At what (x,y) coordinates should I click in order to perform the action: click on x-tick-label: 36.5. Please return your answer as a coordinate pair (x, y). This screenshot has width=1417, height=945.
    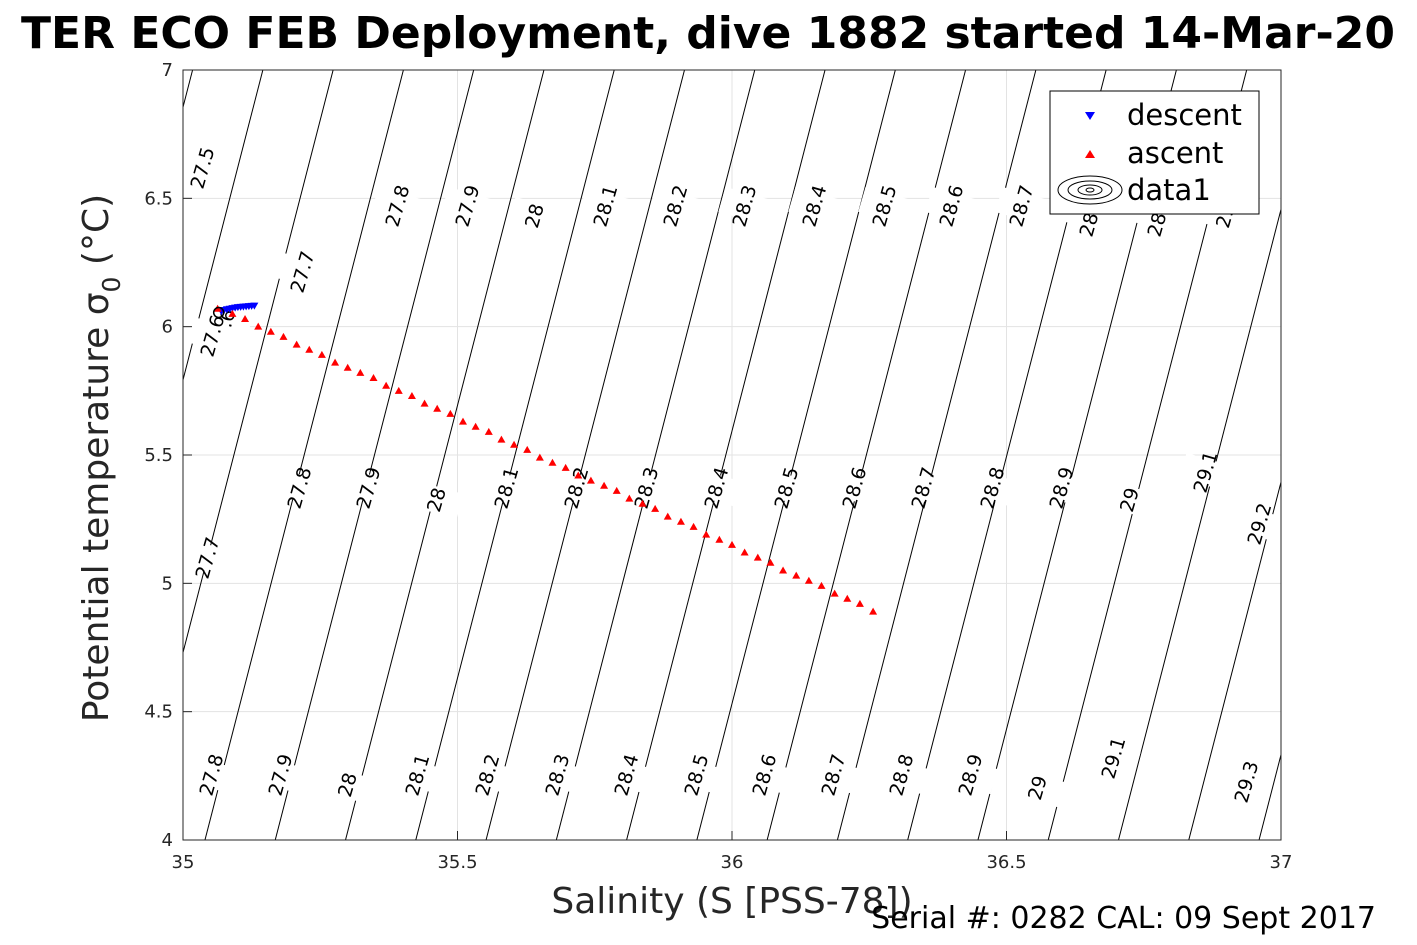
    Looking at the image, I should click on (1006, 862).